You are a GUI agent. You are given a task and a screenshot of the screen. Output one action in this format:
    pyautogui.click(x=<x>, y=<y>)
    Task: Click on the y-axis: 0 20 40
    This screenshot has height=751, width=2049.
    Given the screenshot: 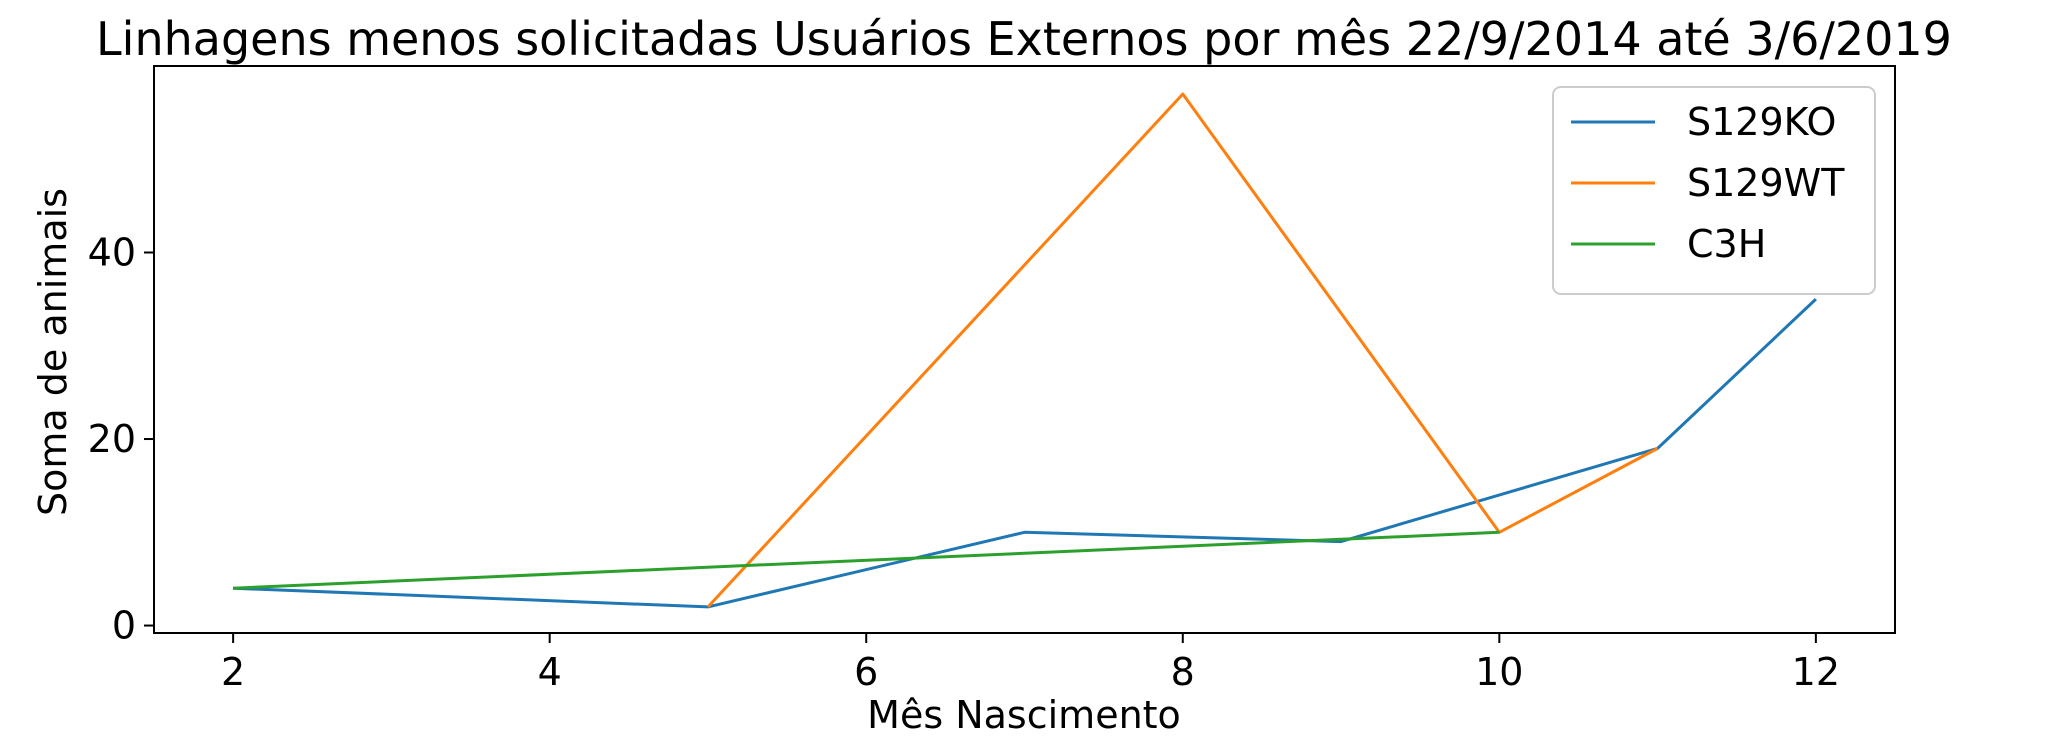 What is the action you would take?
    pyautogui.click(x=121, y=439)
    